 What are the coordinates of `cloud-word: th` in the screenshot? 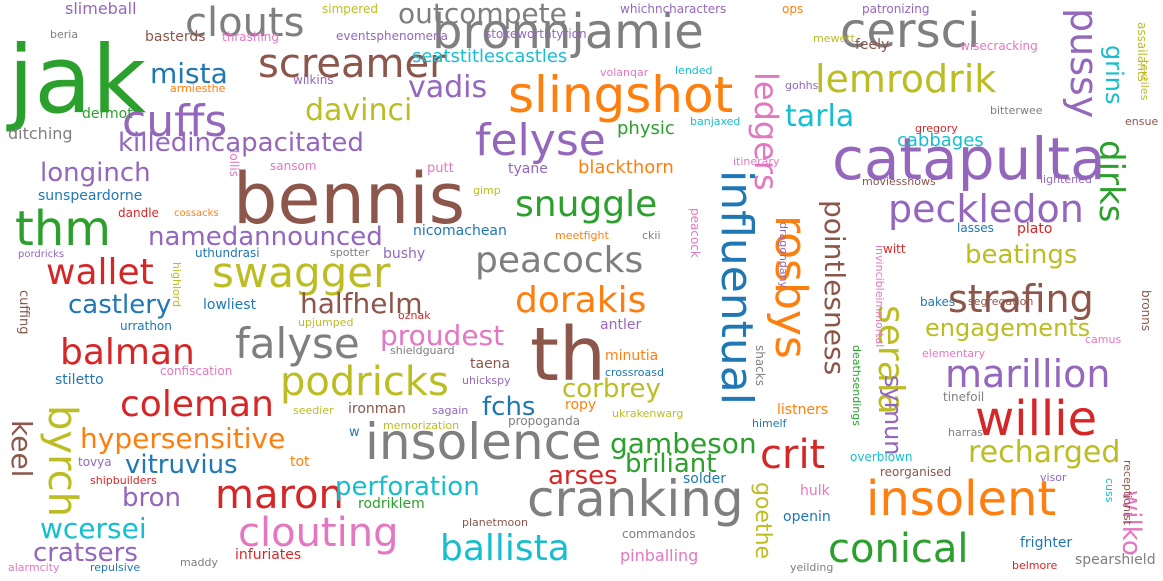 It's located at (568, 355).